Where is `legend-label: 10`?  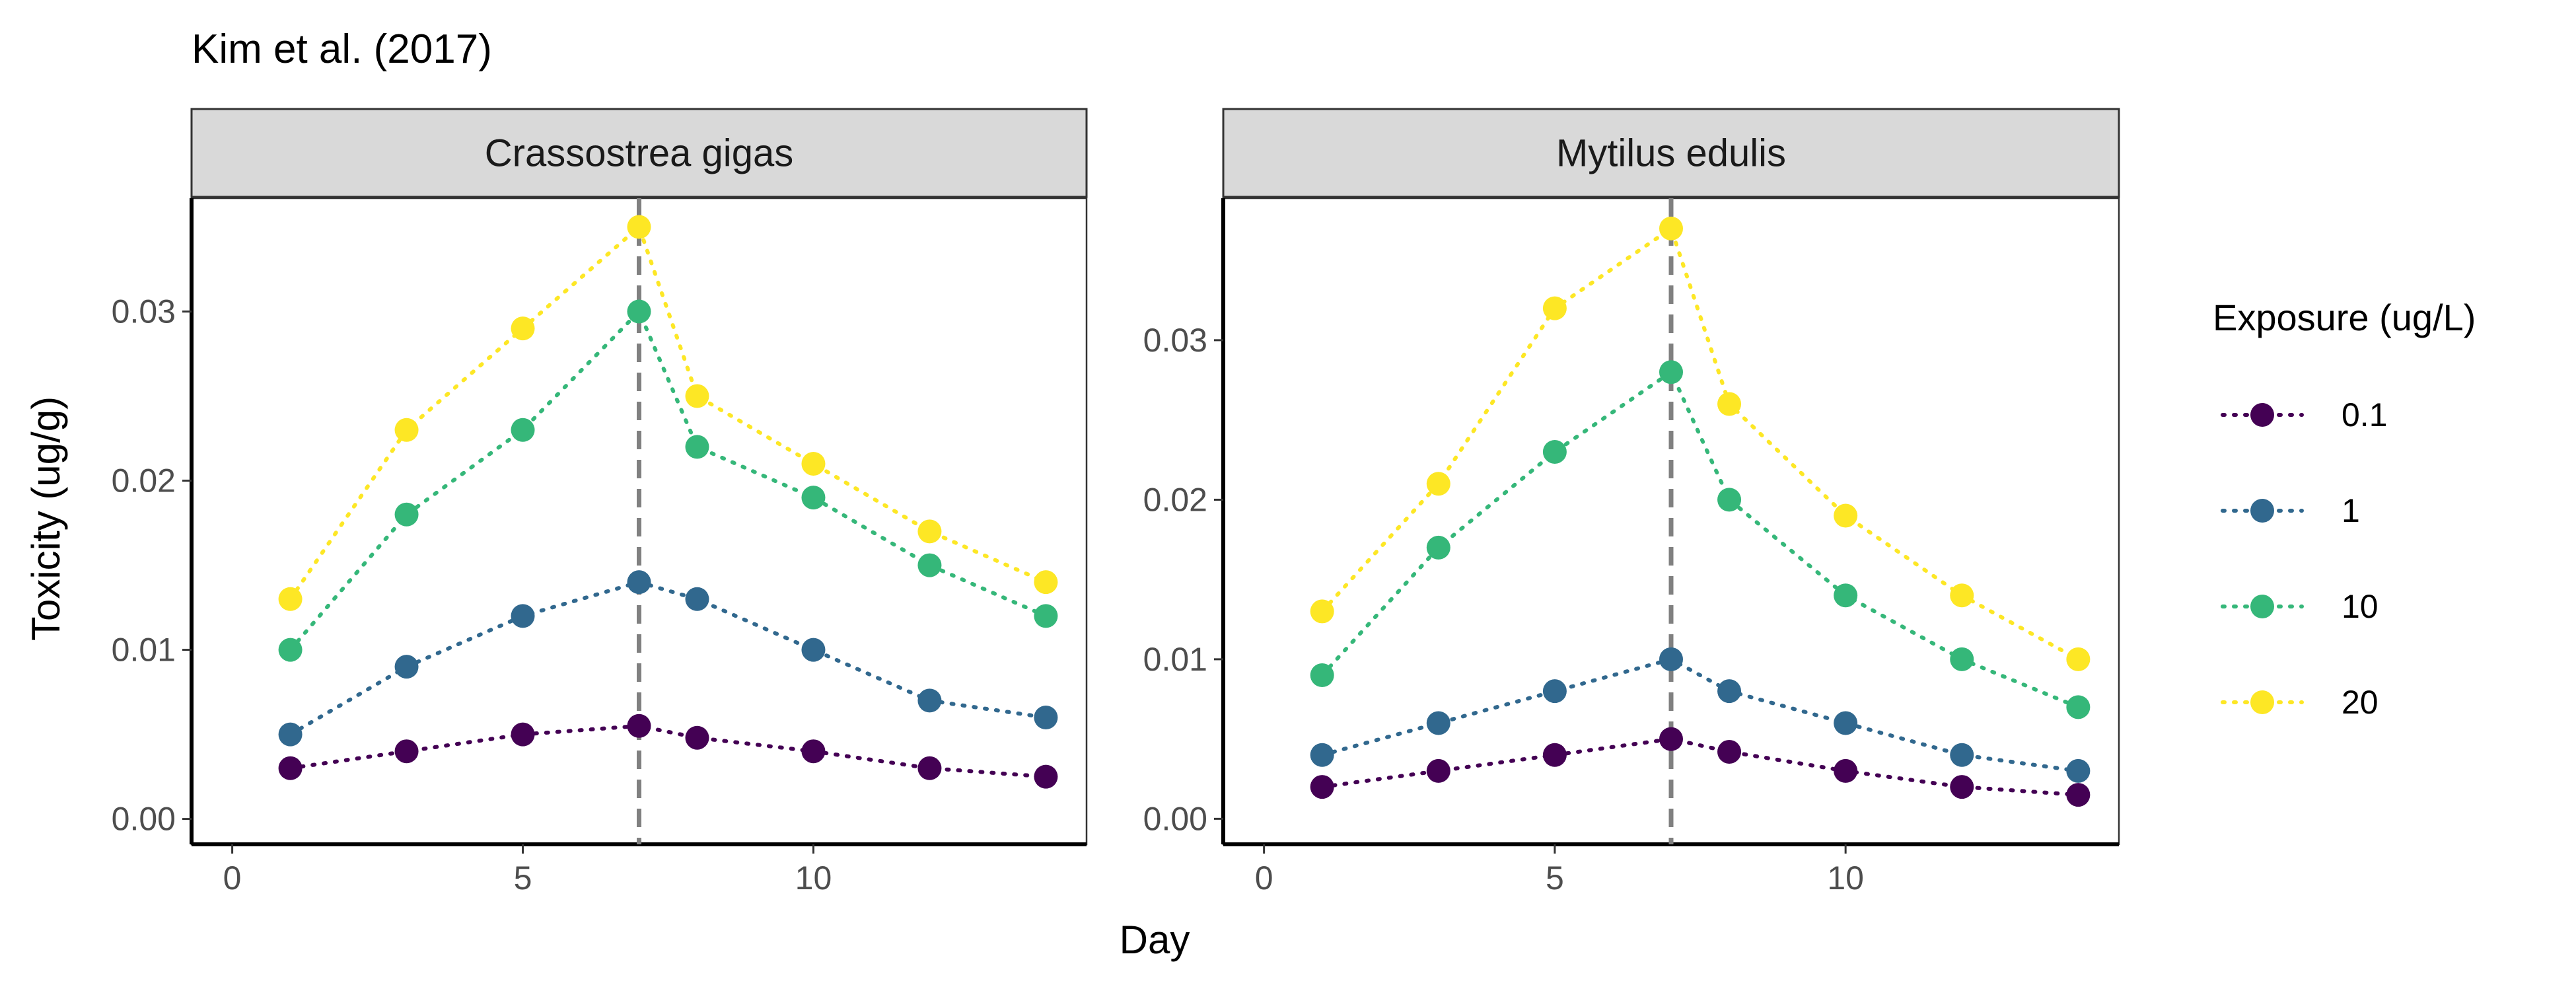
legend-label: 10 is located at coordinates (2360, 606).